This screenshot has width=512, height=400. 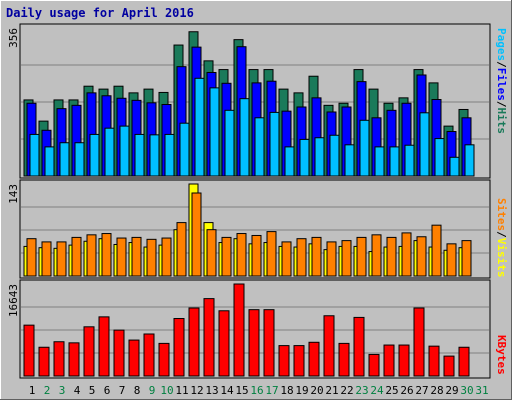 I want to click on legend-kbytes: KBytes, so click(x=501, y=355).